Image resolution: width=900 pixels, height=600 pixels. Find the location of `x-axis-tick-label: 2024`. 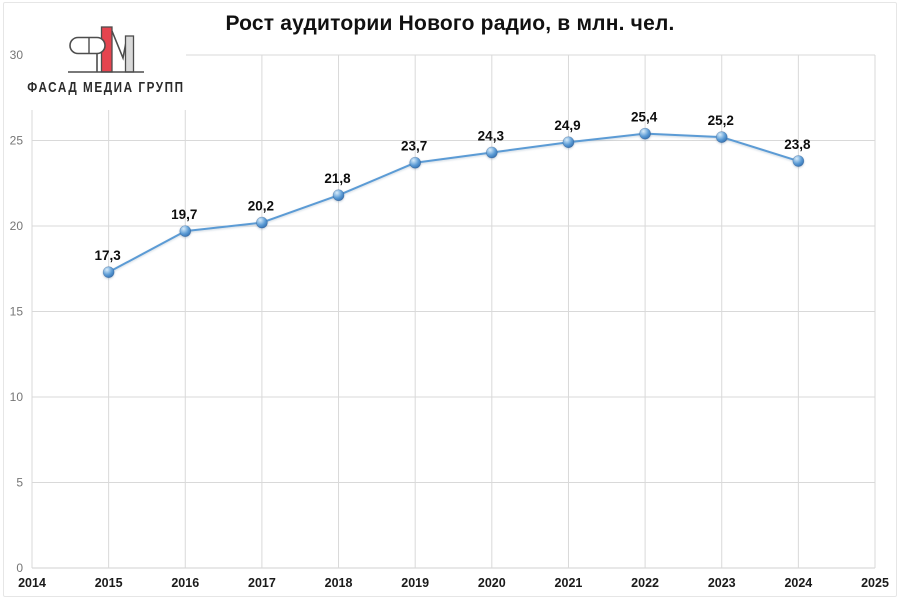

x-axis-tick-label: 2024 is located at coordinates (798, 583).